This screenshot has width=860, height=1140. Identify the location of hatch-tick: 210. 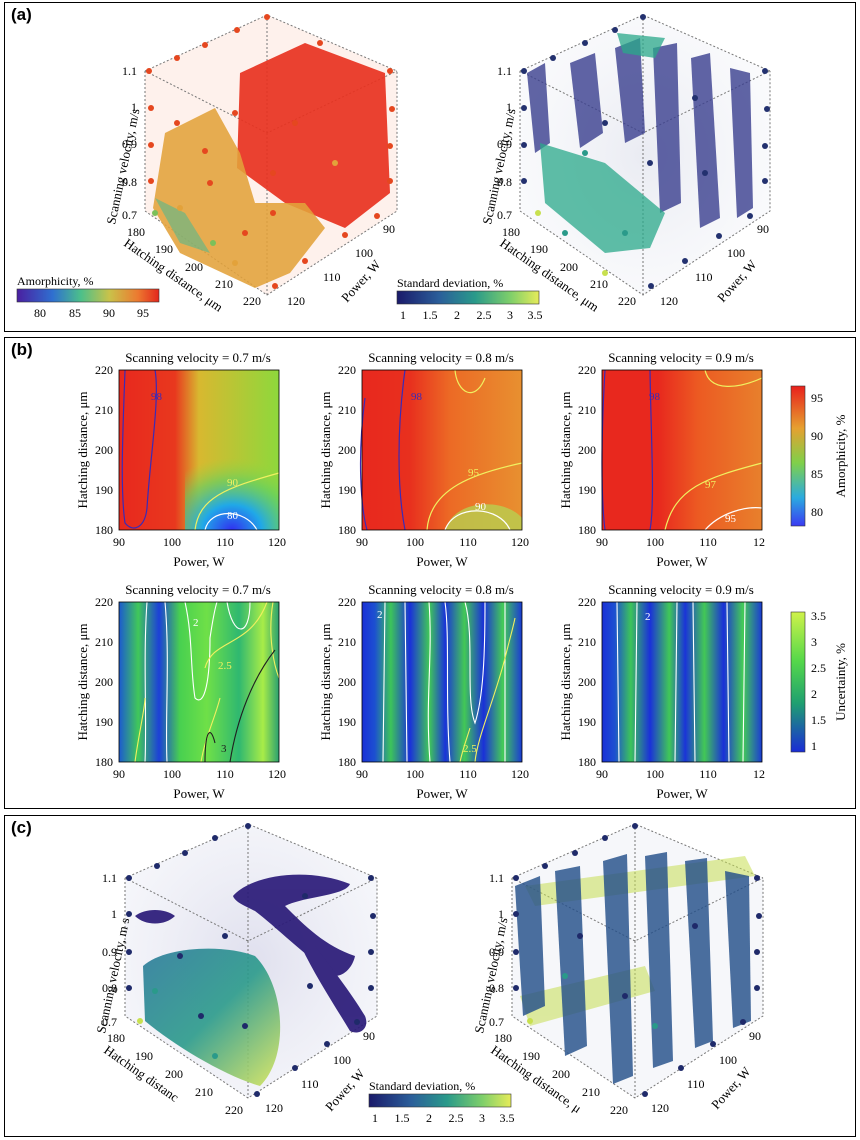
(591, 1092).